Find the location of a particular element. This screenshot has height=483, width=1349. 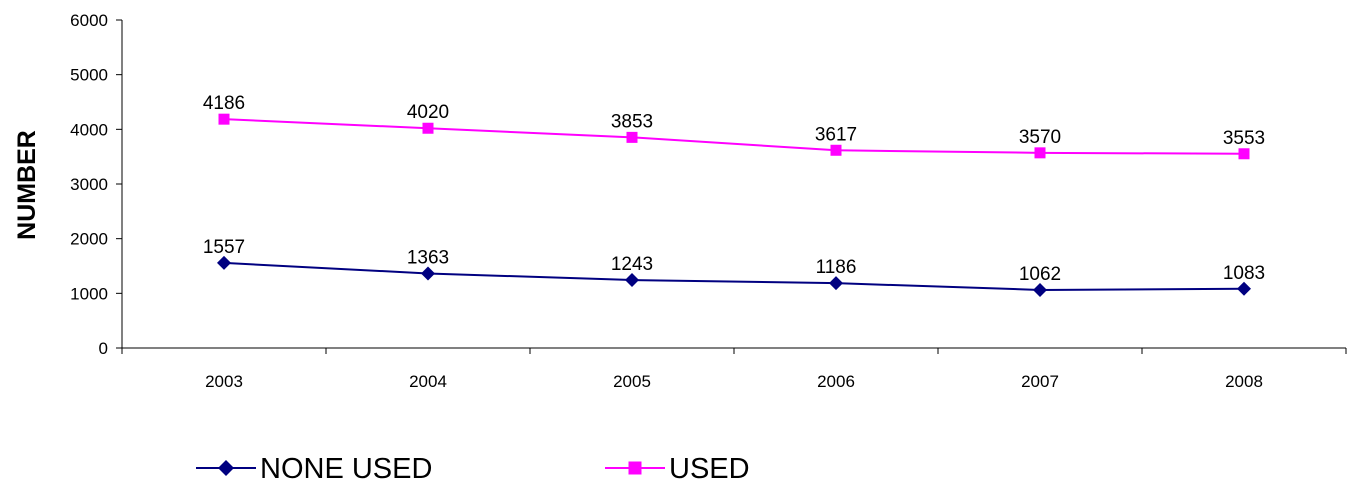

x-tick-label: 2007 is located at coordinates (1040, 381).